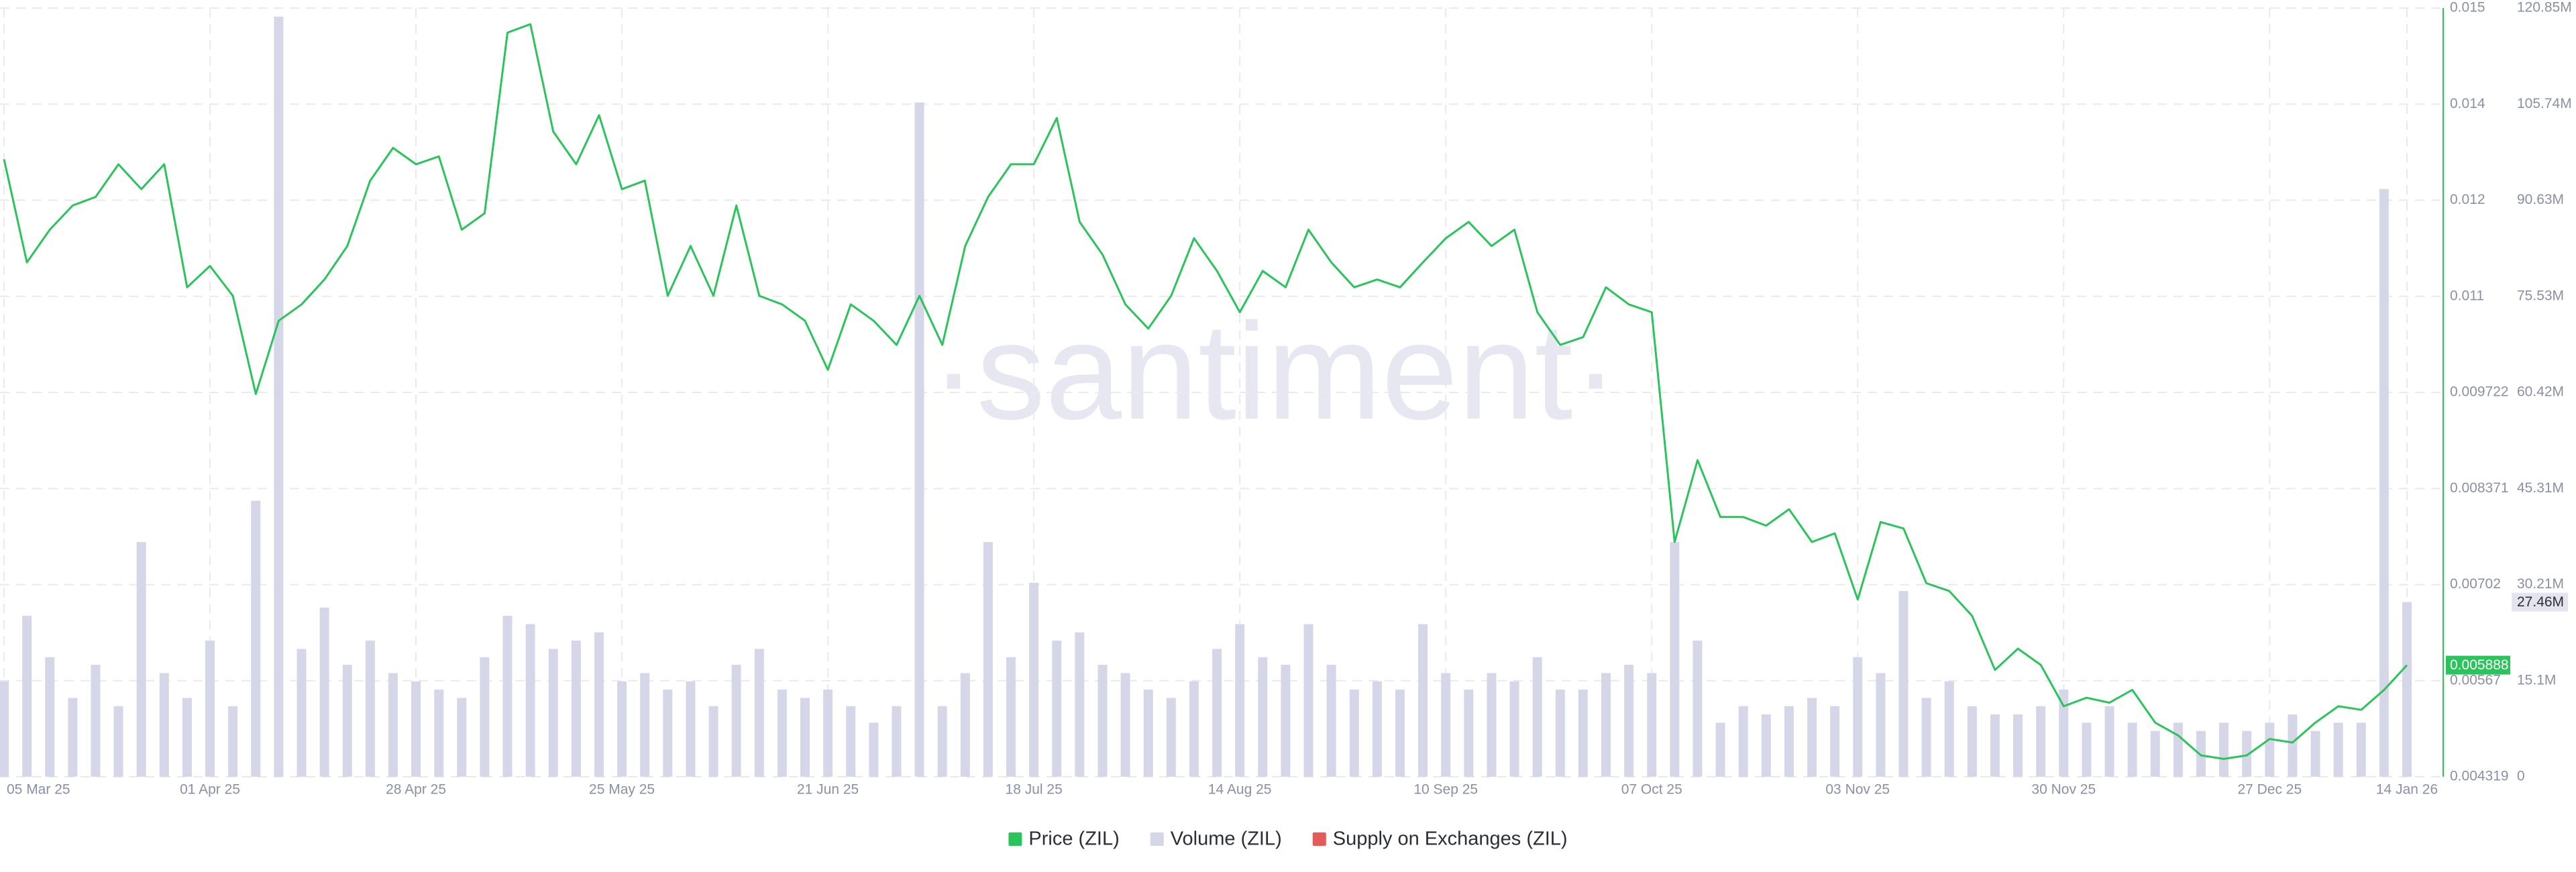 The height and width of the screenshot is (872, 2576). Describe the element at coordinates (38, 790) in the screenshot. I see `x-tick-label: 05 Mar 25` at that location.